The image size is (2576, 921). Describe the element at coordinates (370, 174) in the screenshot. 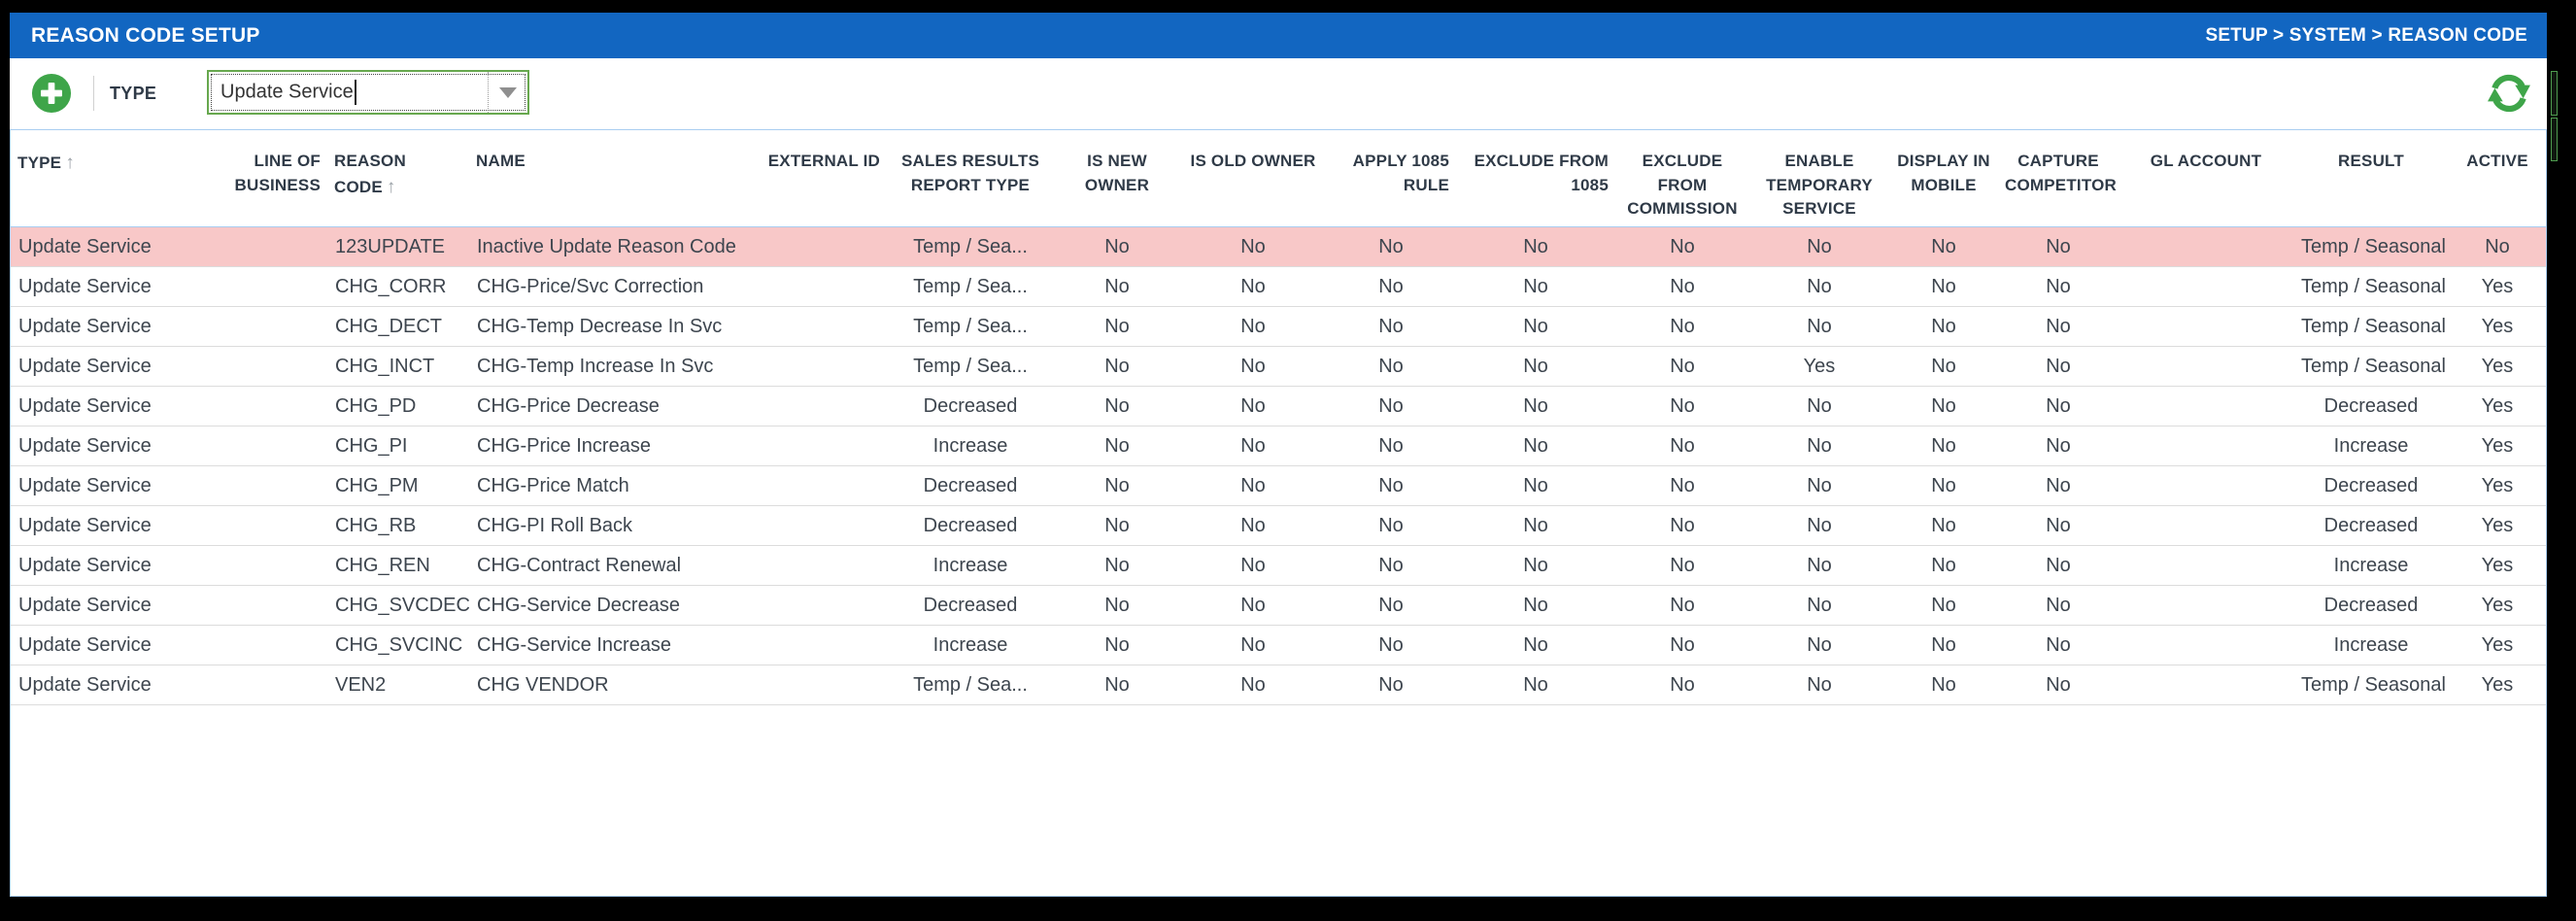

I see `column-label: REASON CODE` at that location.